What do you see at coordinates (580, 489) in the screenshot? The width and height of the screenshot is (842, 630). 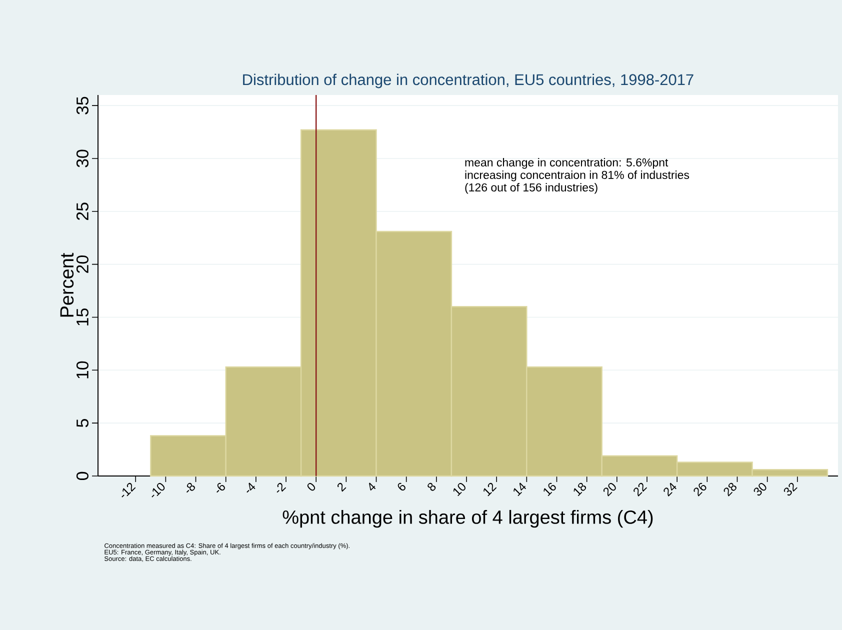 I see `x-tick-label: 18` at bounding box center [580, 489].